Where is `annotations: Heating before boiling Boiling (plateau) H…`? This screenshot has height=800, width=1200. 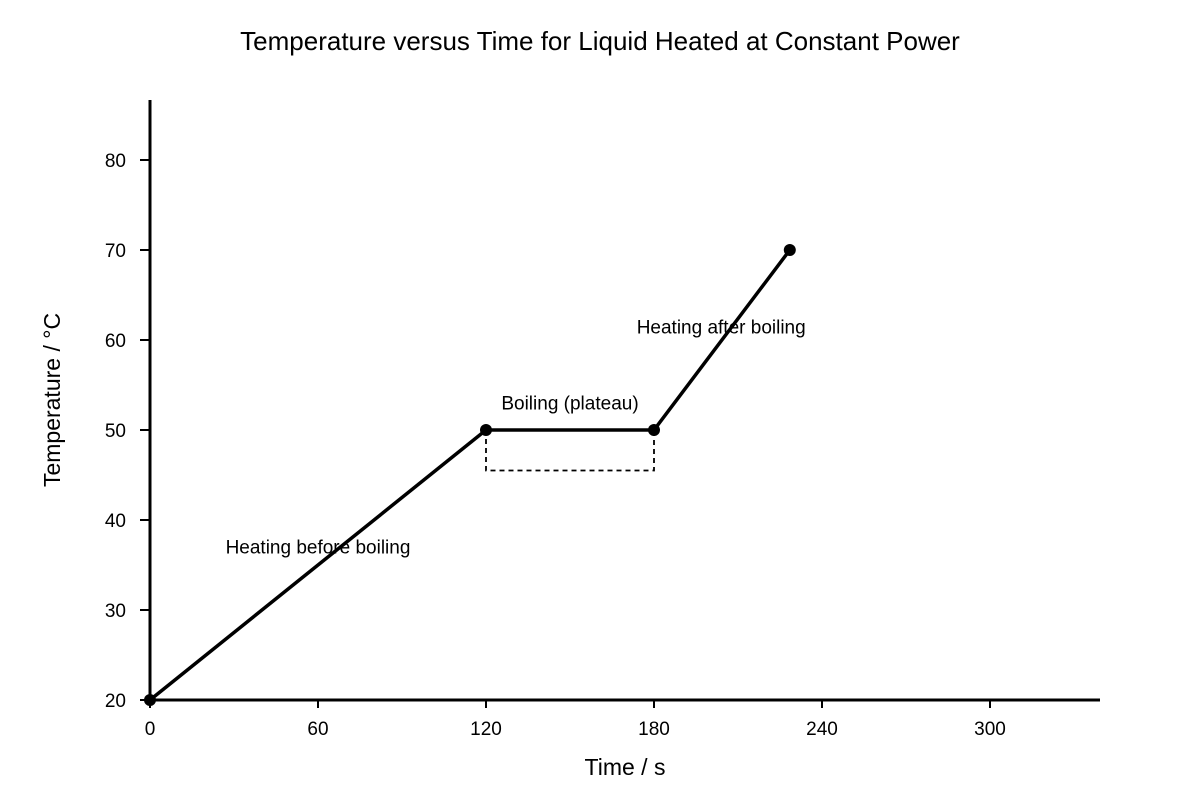 annotations: Heating before boiling Boiling (plateau) H… is located at coordinates (516, 438).